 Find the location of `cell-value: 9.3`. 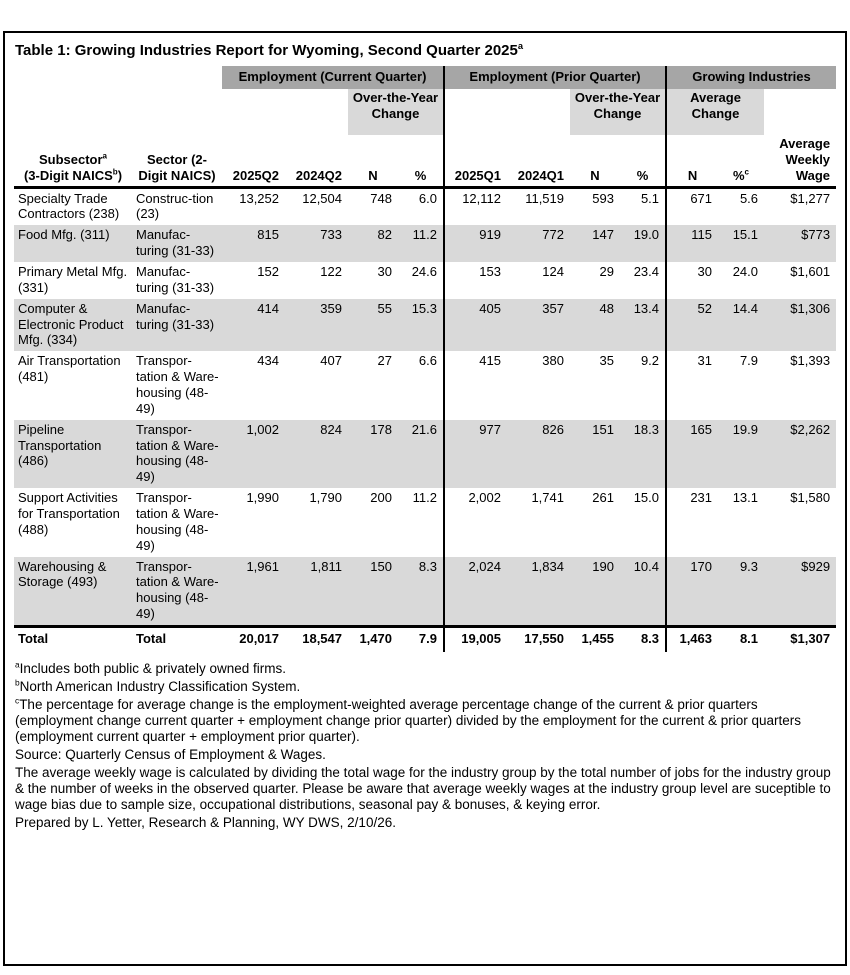

cell-value: 9.3 is located at coordinates (741, 591).